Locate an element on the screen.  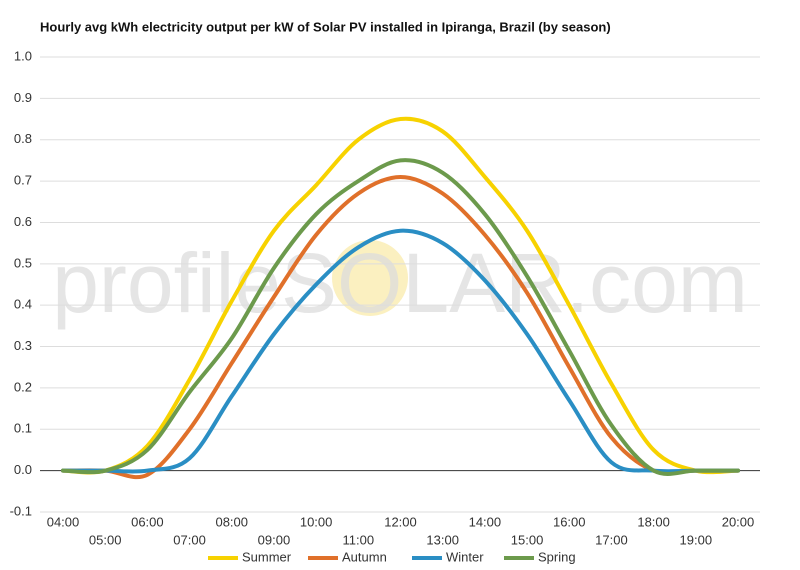
y-tick-label: 0.6 is located at coordinates (23, 221).